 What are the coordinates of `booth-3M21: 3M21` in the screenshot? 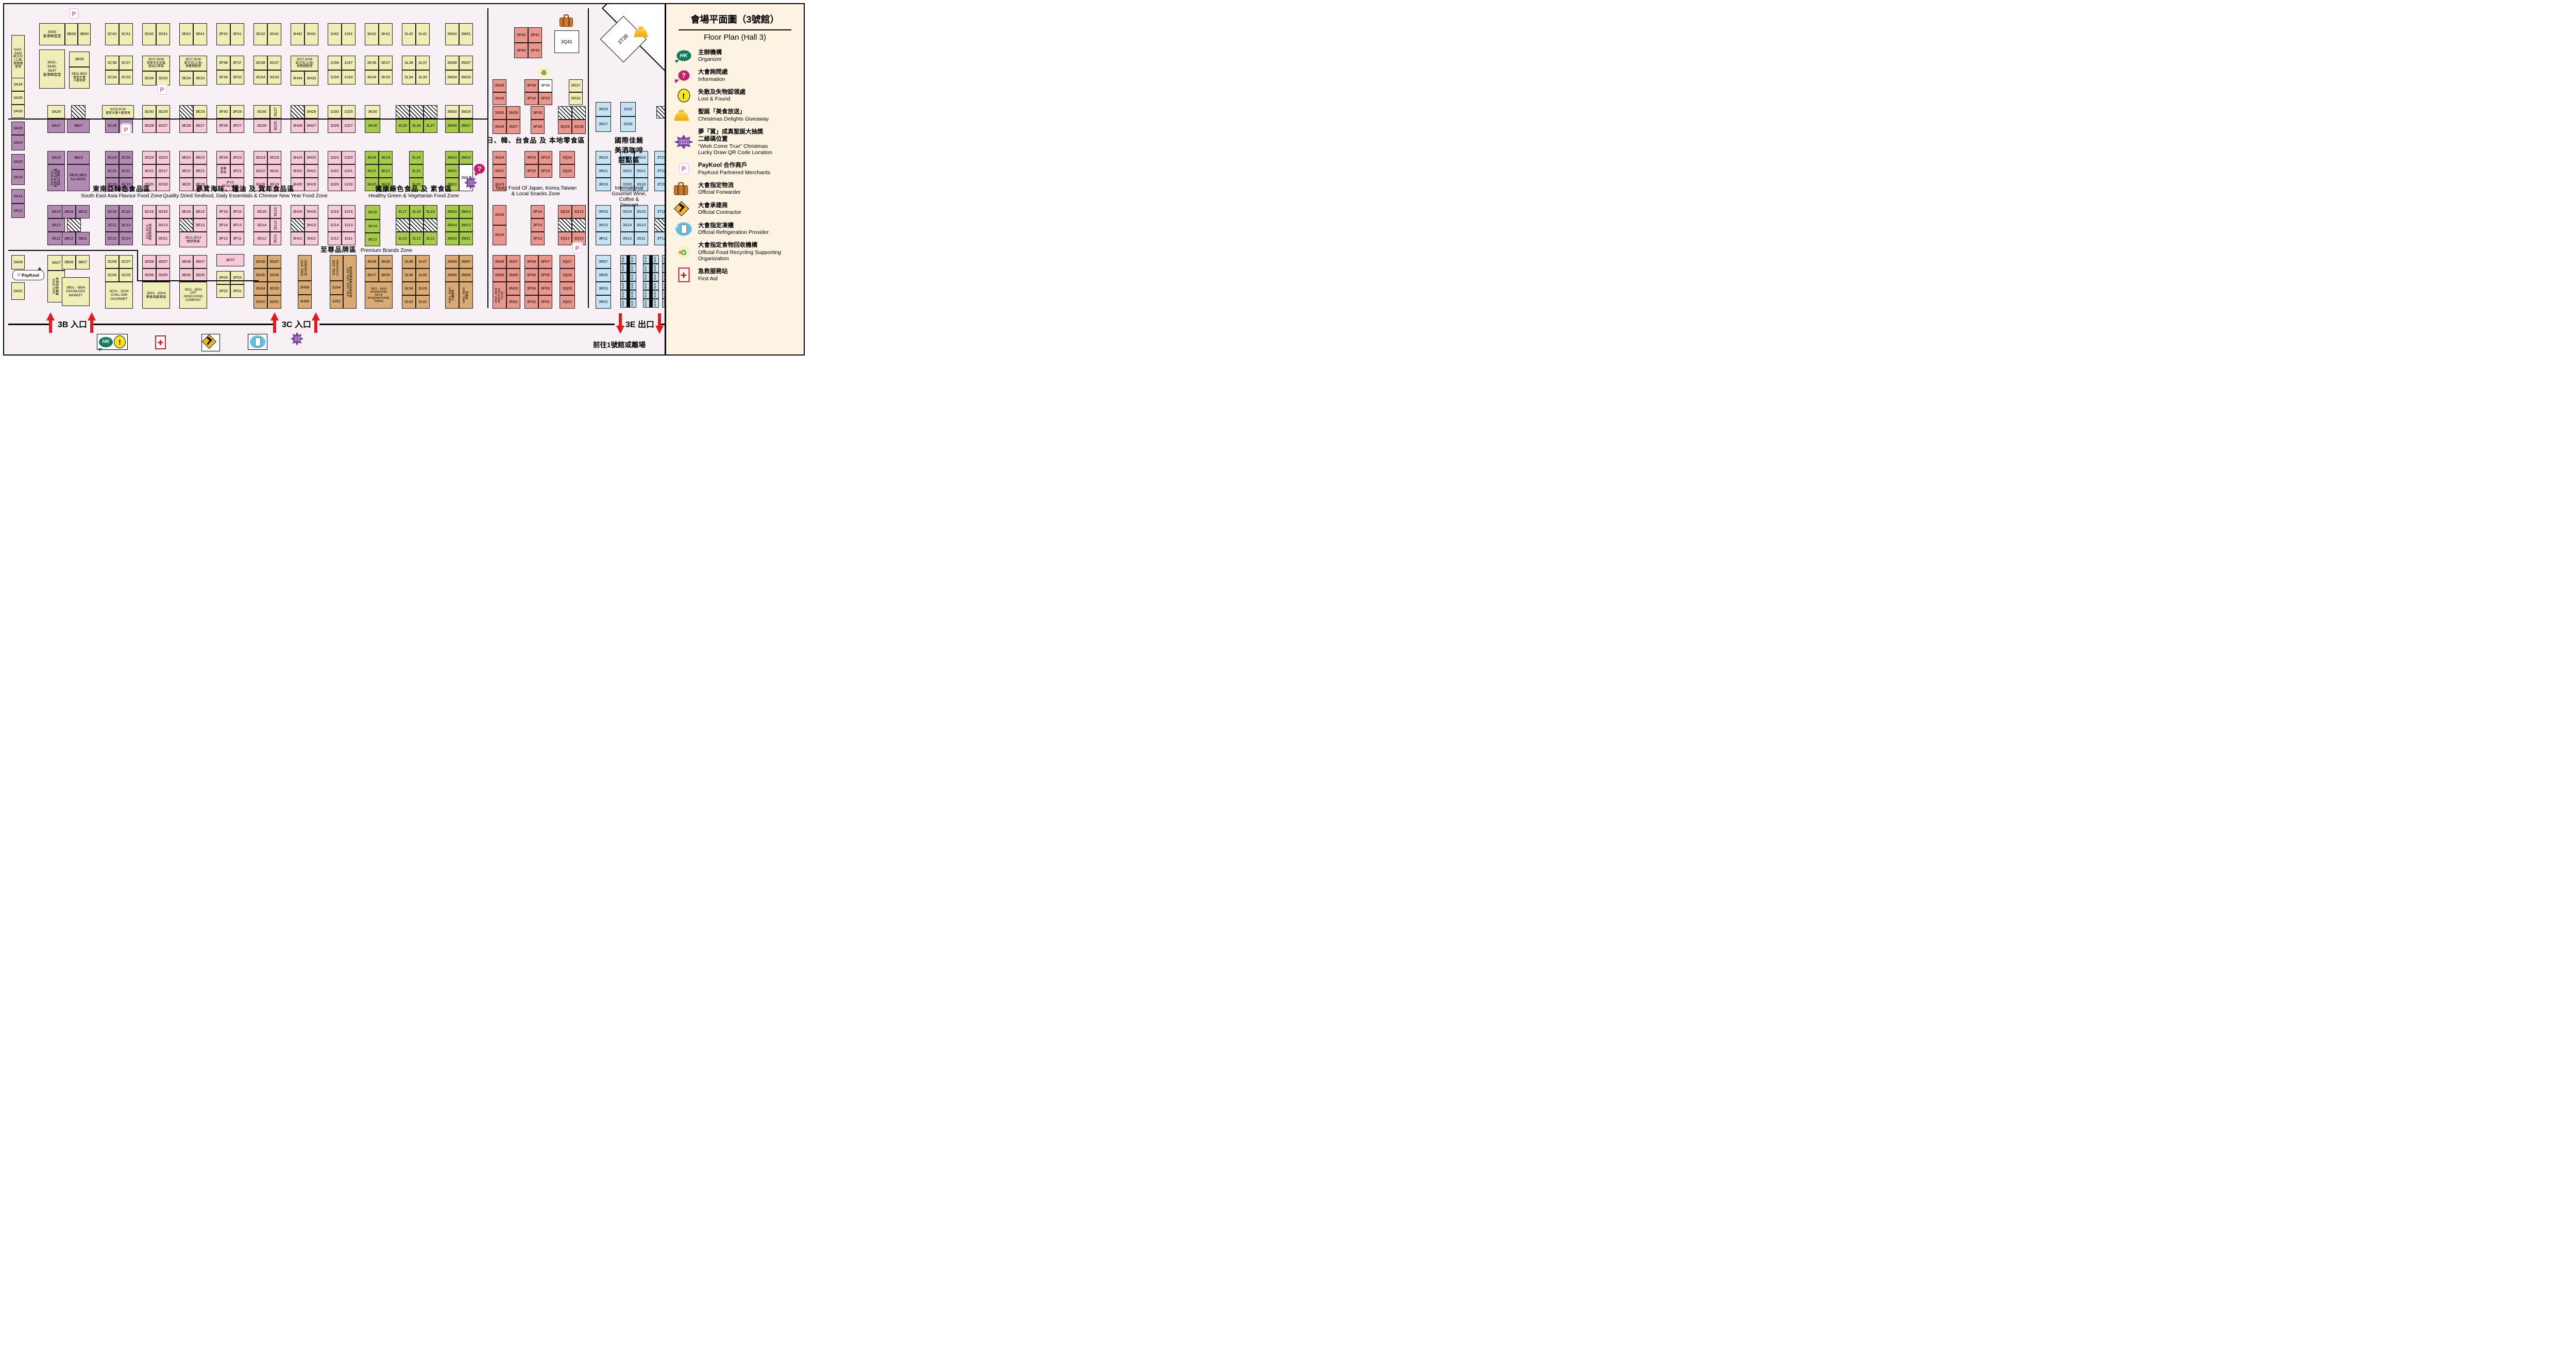 It's located at (452, 171).